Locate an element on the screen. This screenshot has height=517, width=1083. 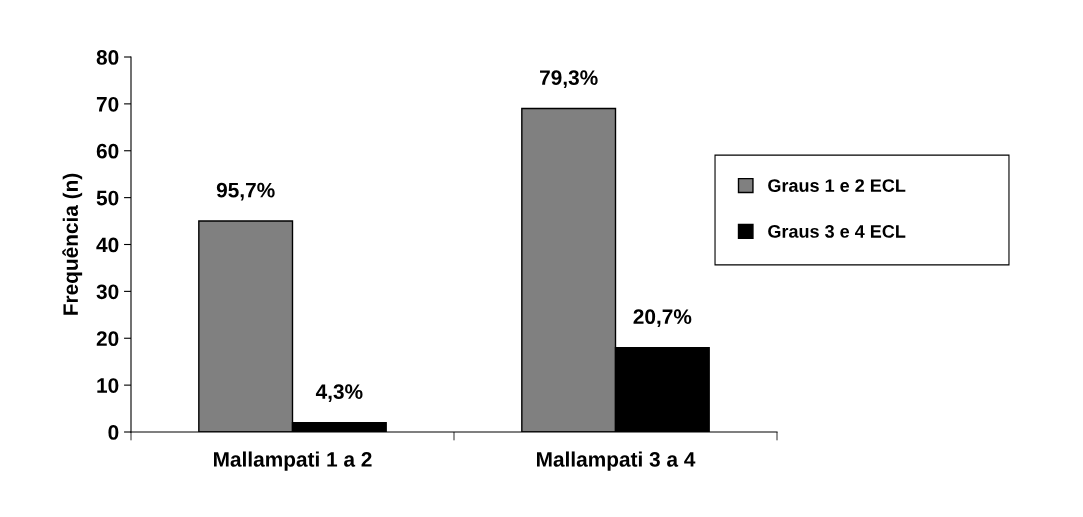
y-tick-label: 10 is located at coordinates (108, 385).